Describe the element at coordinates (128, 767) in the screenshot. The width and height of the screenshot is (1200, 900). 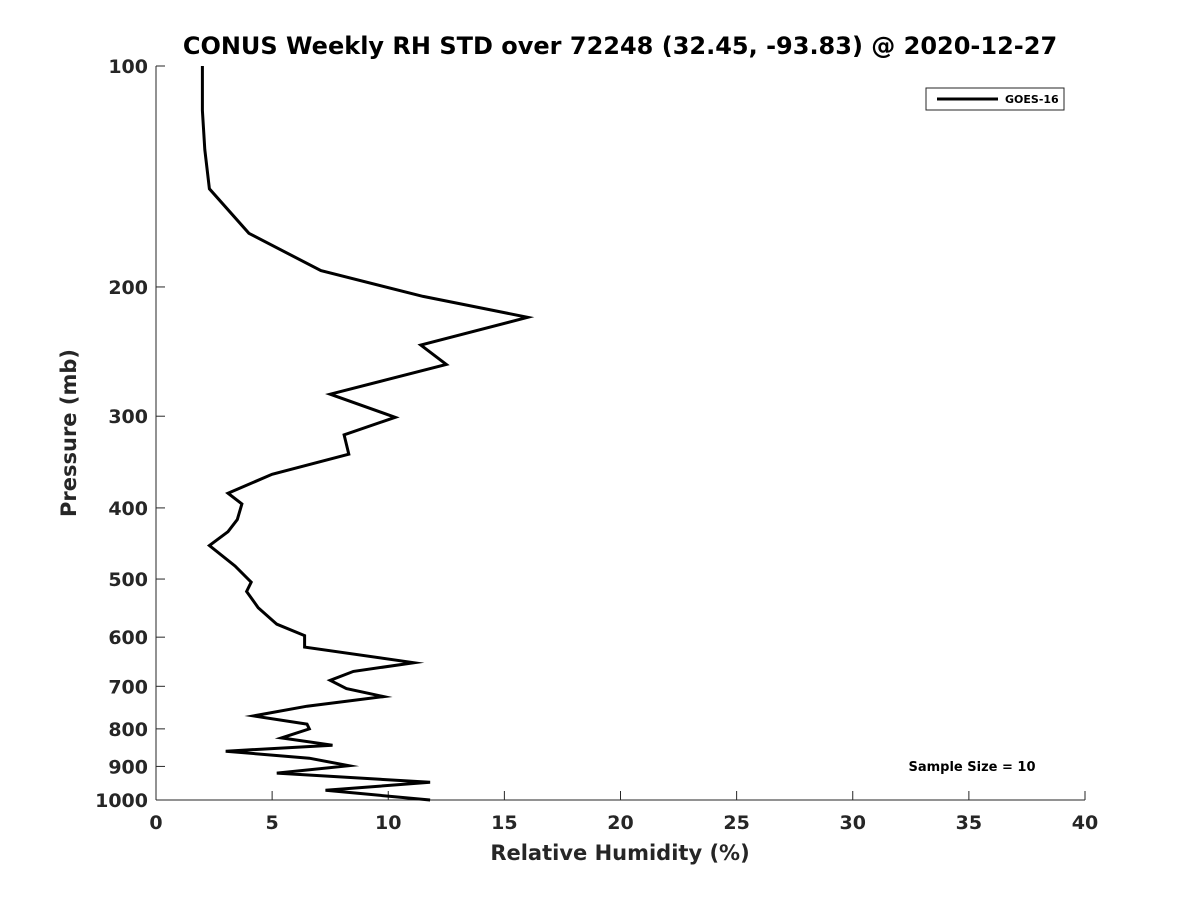
I see `y-tick-label-900: 900` at that location.